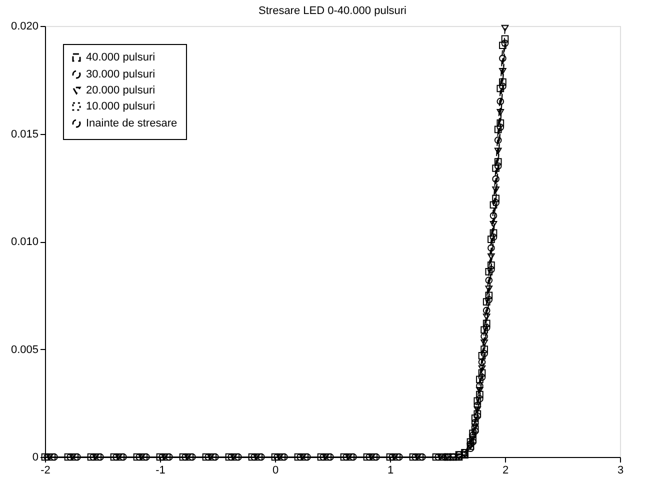 This screenshot has width=647, height=501. What do you see at coordinates (620, 470) in the screenshot?
I see `x-tick-label: 3` at bounding box center [620, 470].